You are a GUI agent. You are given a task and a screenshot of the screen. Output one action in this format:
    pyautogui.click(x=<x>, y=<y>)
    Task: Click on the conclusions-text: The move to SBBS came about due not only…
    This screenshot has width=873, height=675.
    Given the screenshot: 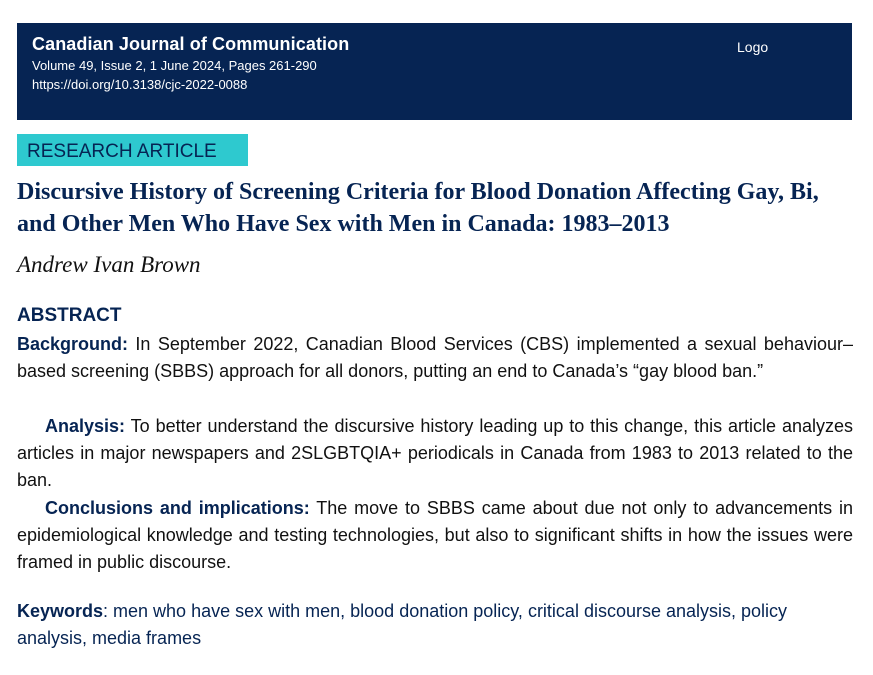 What is the action you would take?
    pyautogui.click(x=435, y=535)
    